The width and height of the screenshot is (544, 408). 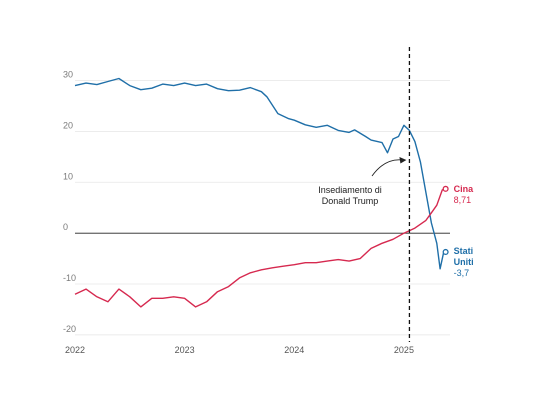 What do you see at coordinates (68, 125) in the screenshot?
I see `y-tick-label: 20` at bounding box center [68, 125].